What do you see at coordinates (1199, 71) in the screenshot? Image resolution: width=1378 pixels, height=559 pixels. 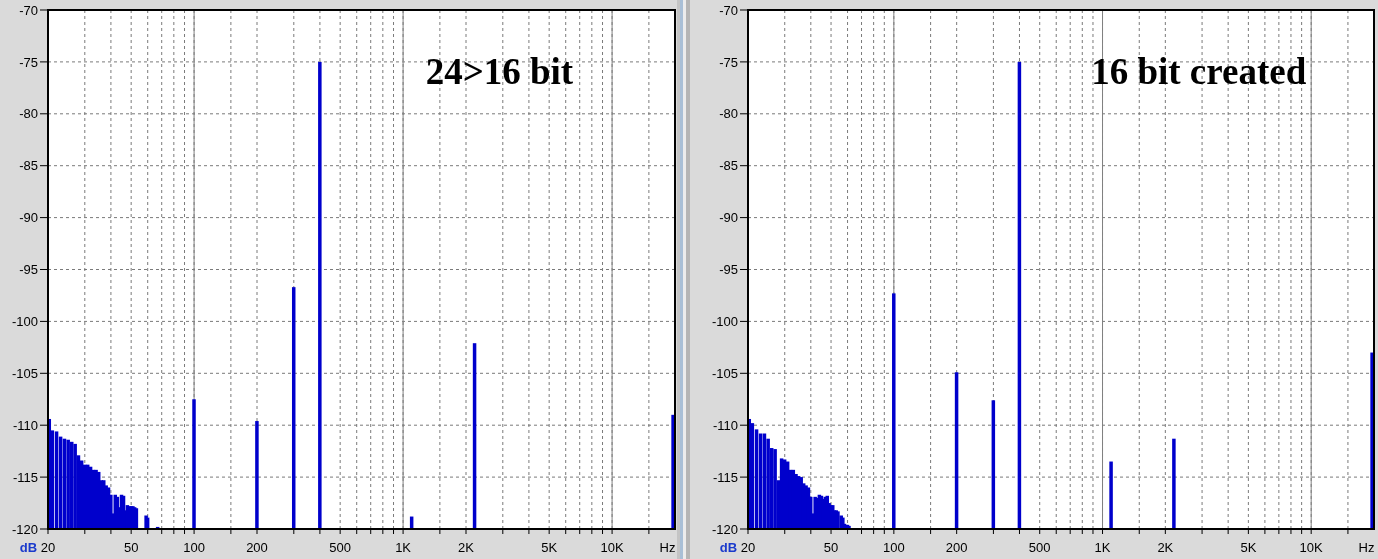 I see `text: 16 bit created` at bounding box center [1199, 71].